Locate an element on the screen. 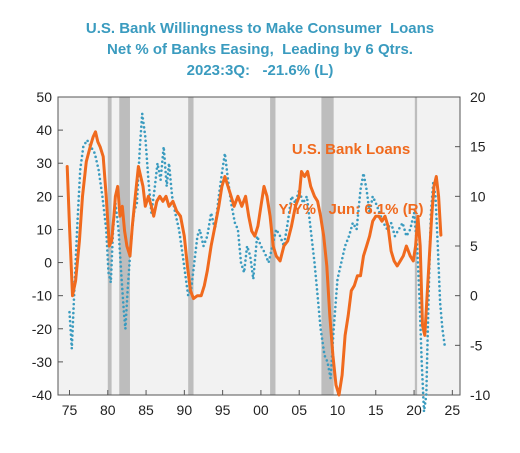  x-axis-tick-label: 85 is located at coordinates (146, 410).